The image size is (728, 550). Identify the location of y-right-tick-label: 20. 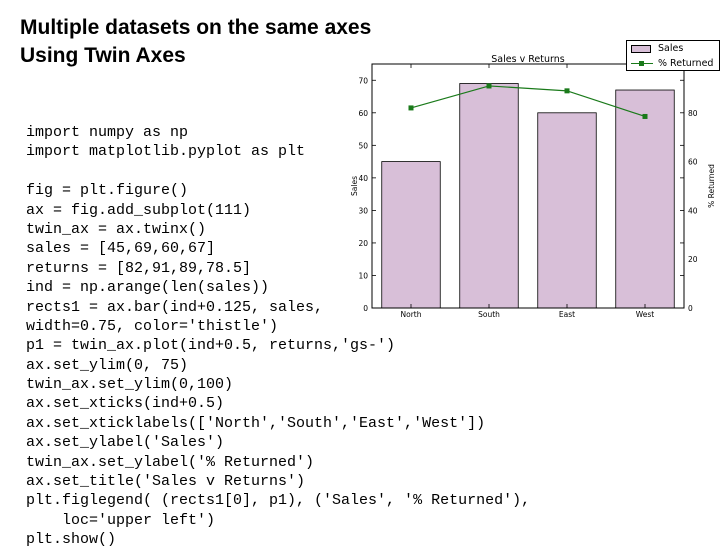
(693, 259).